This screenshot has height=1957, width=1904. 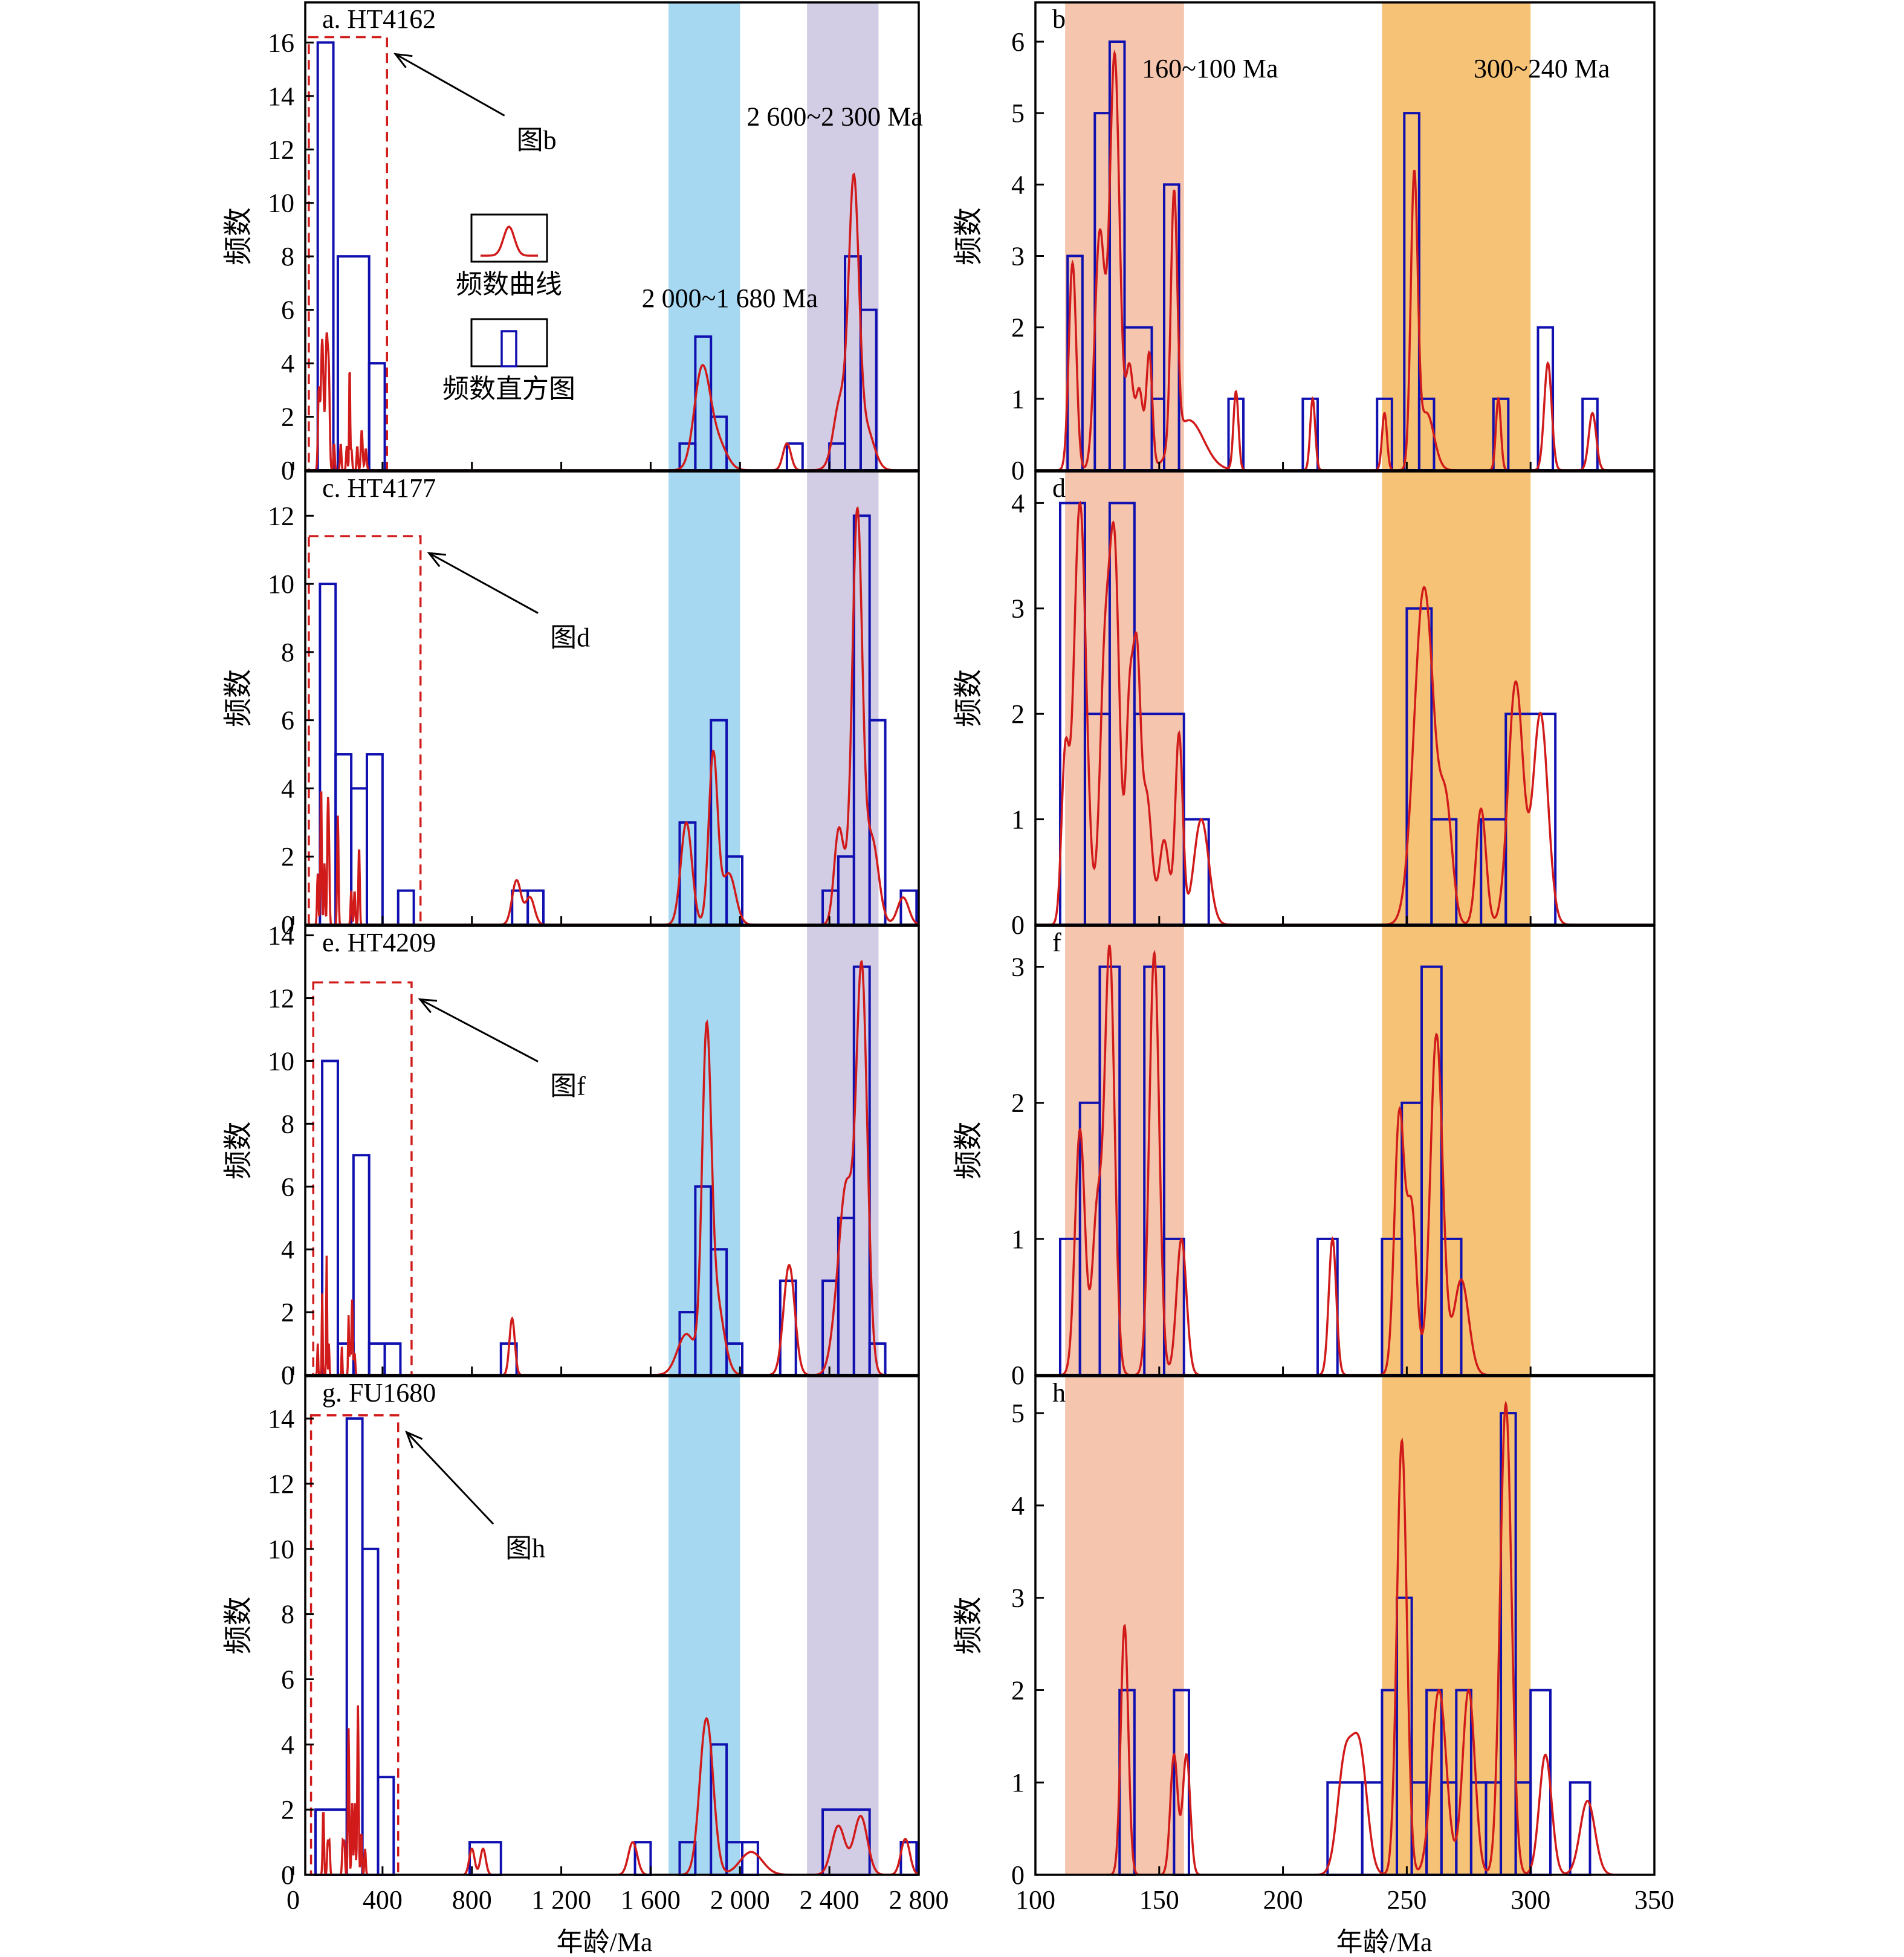 I want to click on x-tick-label: 2 400, so click(x=830, y=1900).